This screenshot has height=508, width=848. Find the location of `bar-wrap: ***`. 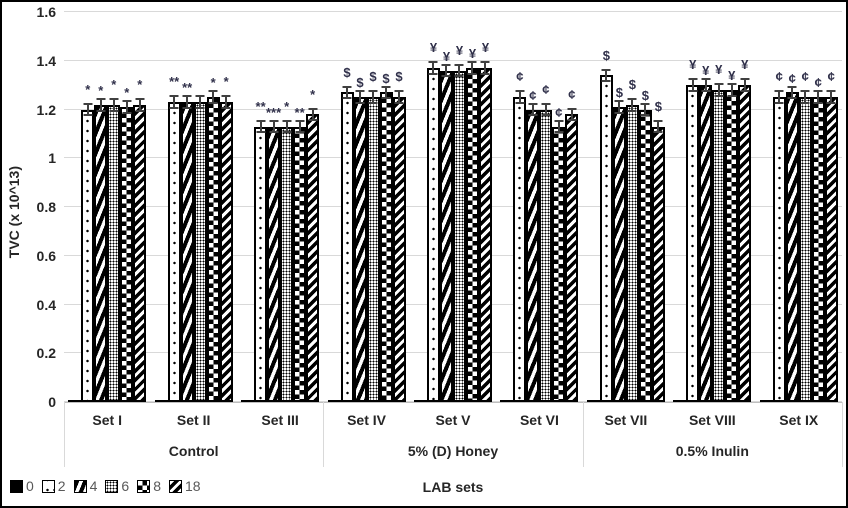

bar-wrap: *** is located at coordinates (273, 207).